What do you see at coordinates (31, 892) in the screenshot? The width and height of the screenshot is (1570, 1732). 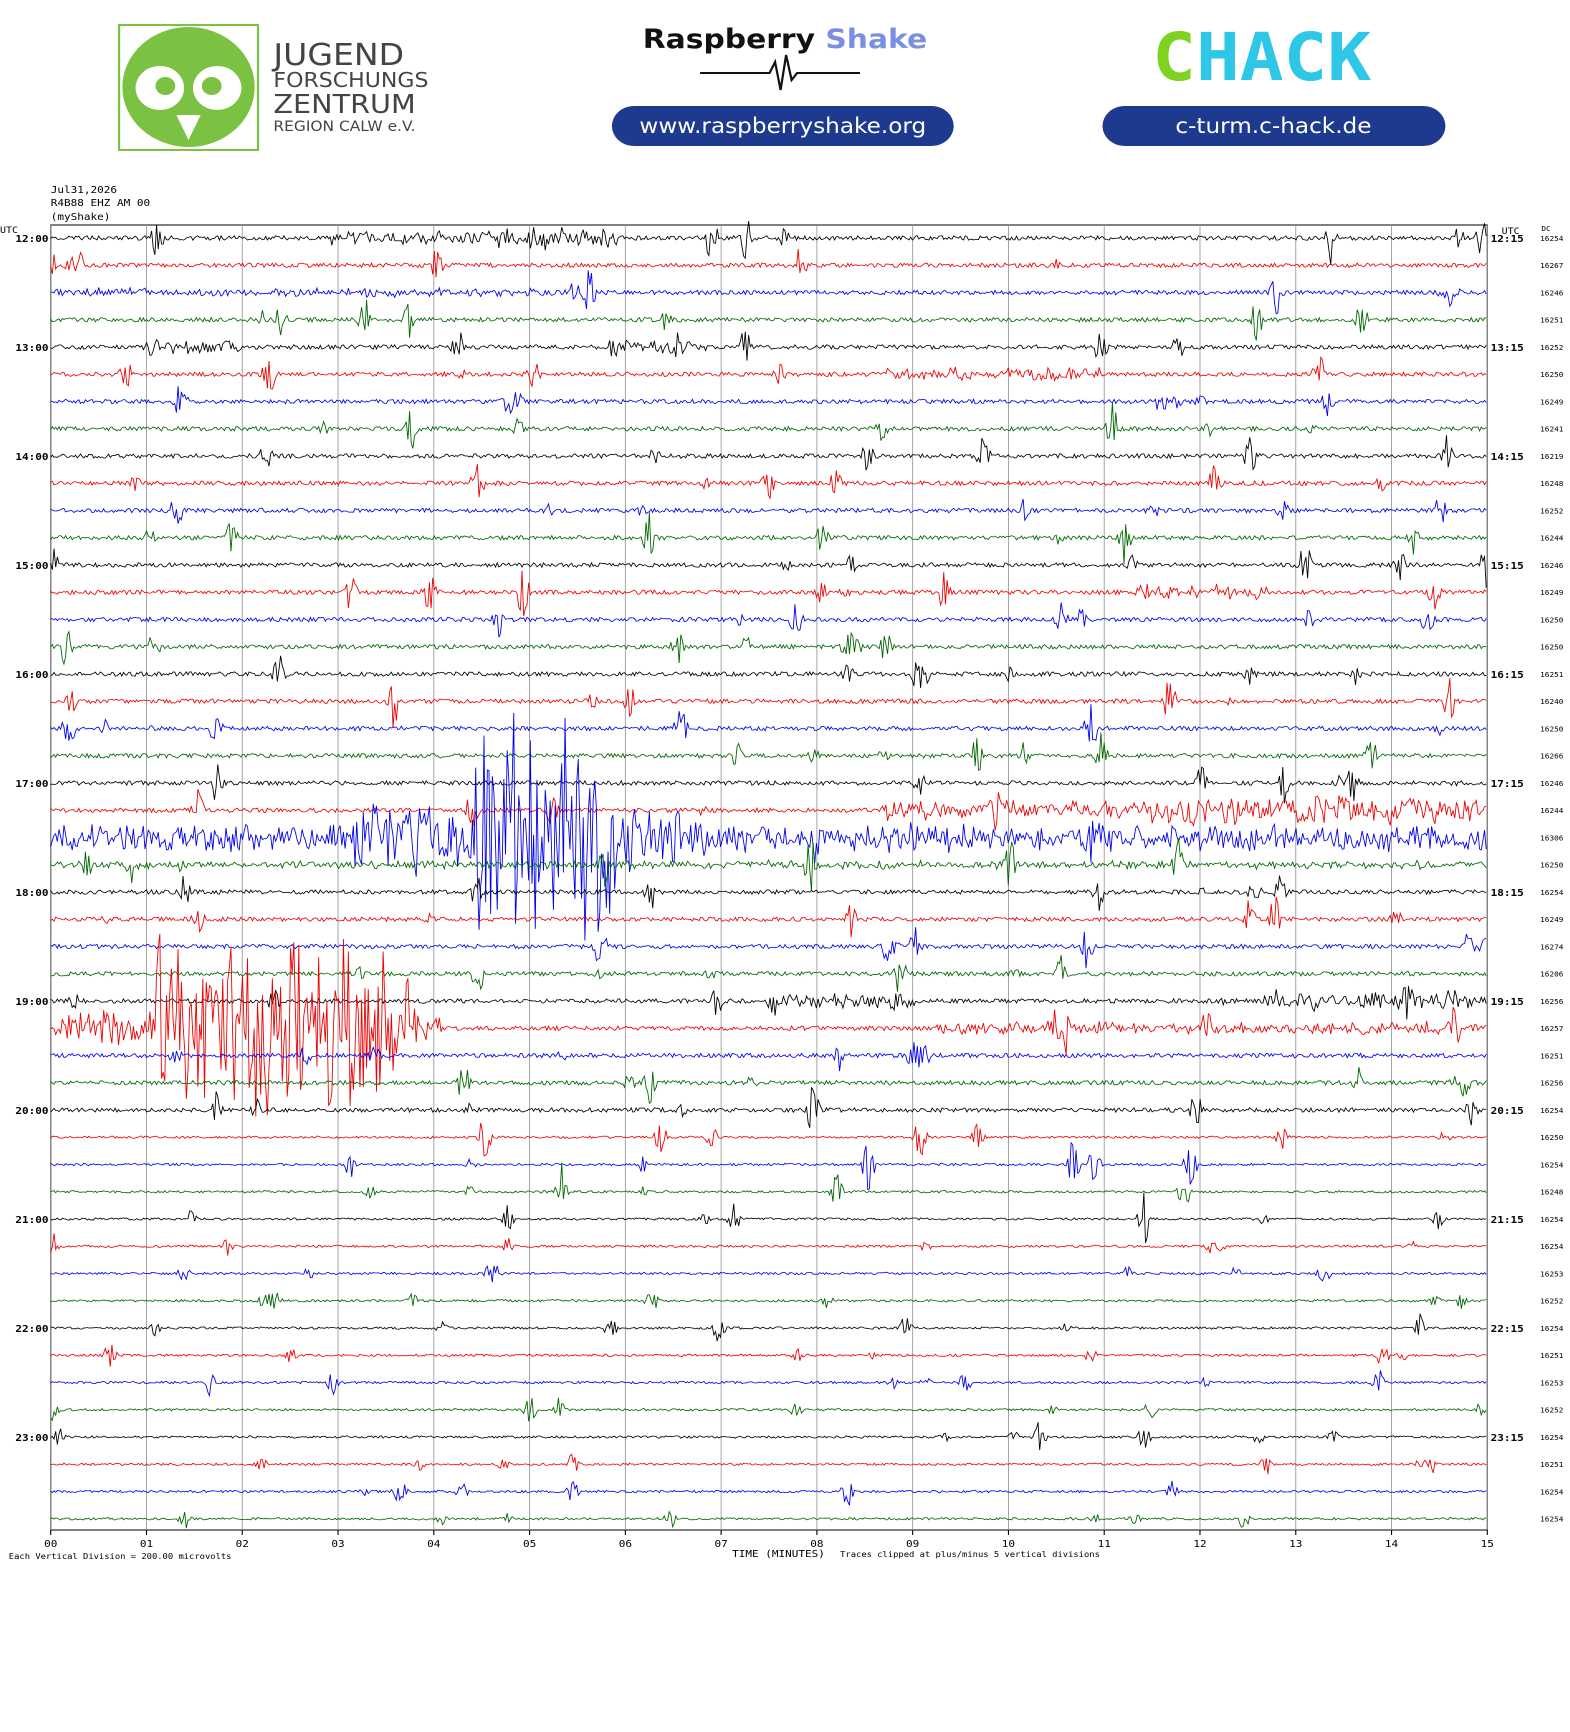 I see `hour-label: 18:00` at bounding box center [31, 892].